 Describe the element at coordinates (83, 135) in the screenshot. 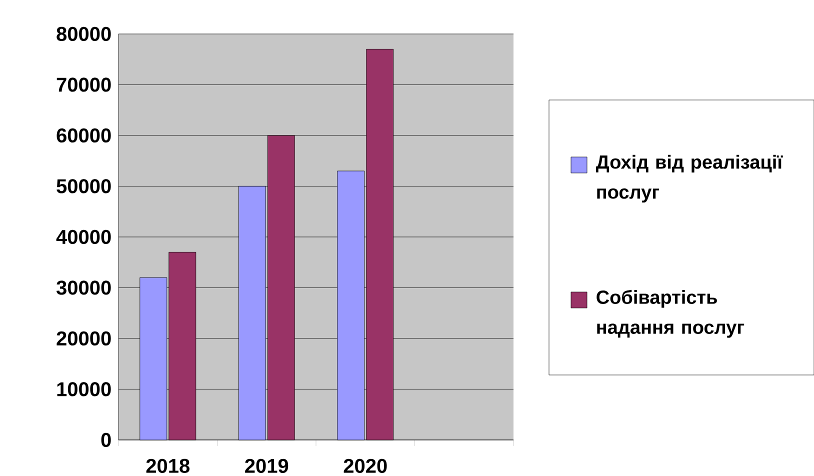

I see `y-tick-label: 60000` at that location.